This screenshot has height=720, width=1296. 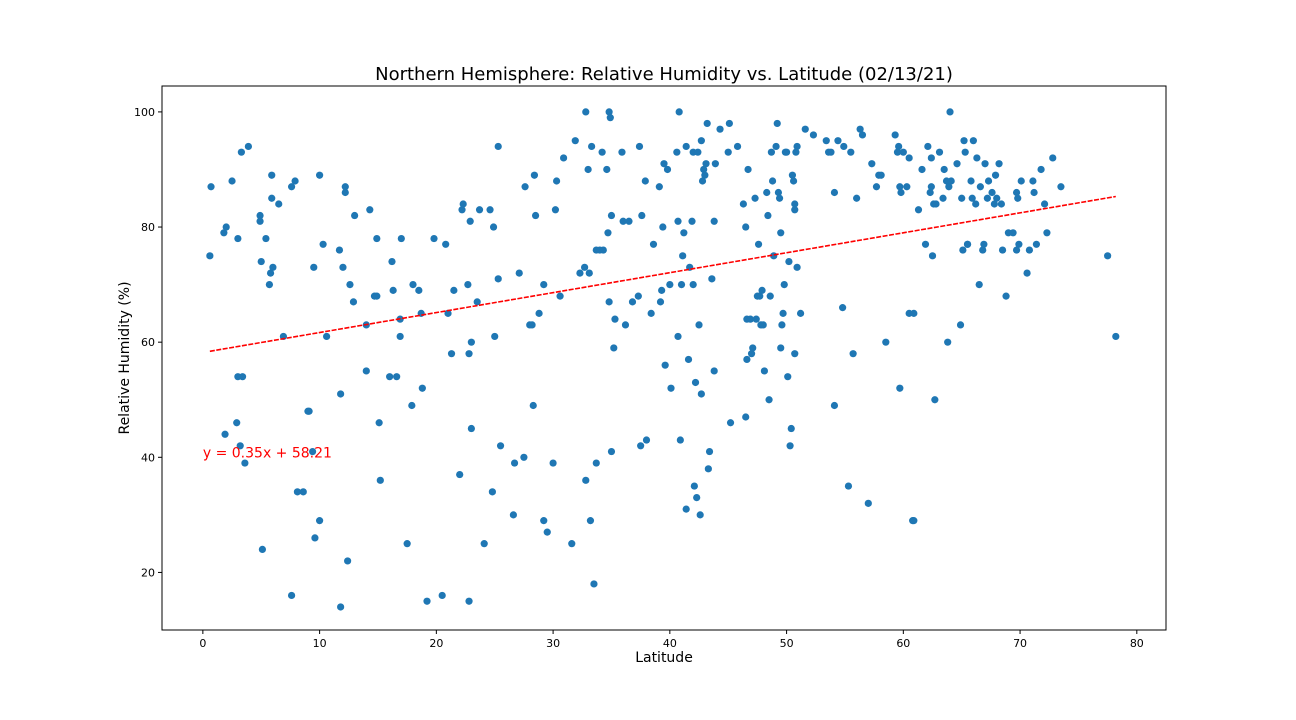 What do you see at coordinates (148, 342) in the screenshot?
I see `y-tick-label: 60` at bounding box center [148, 342].